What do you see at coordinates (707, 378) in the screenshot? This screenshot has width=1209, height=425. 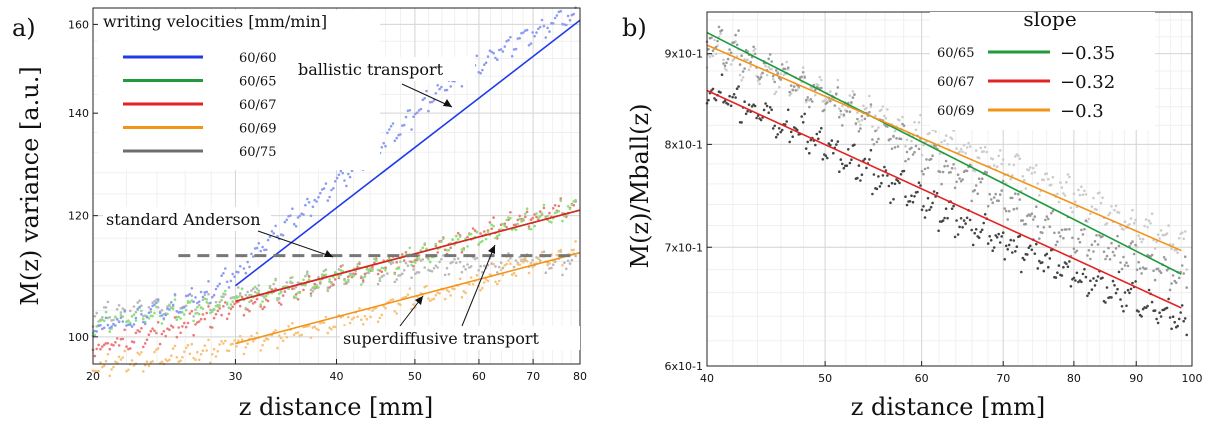 I see `x-tick-label: 40` at bounding box center [707, 378].